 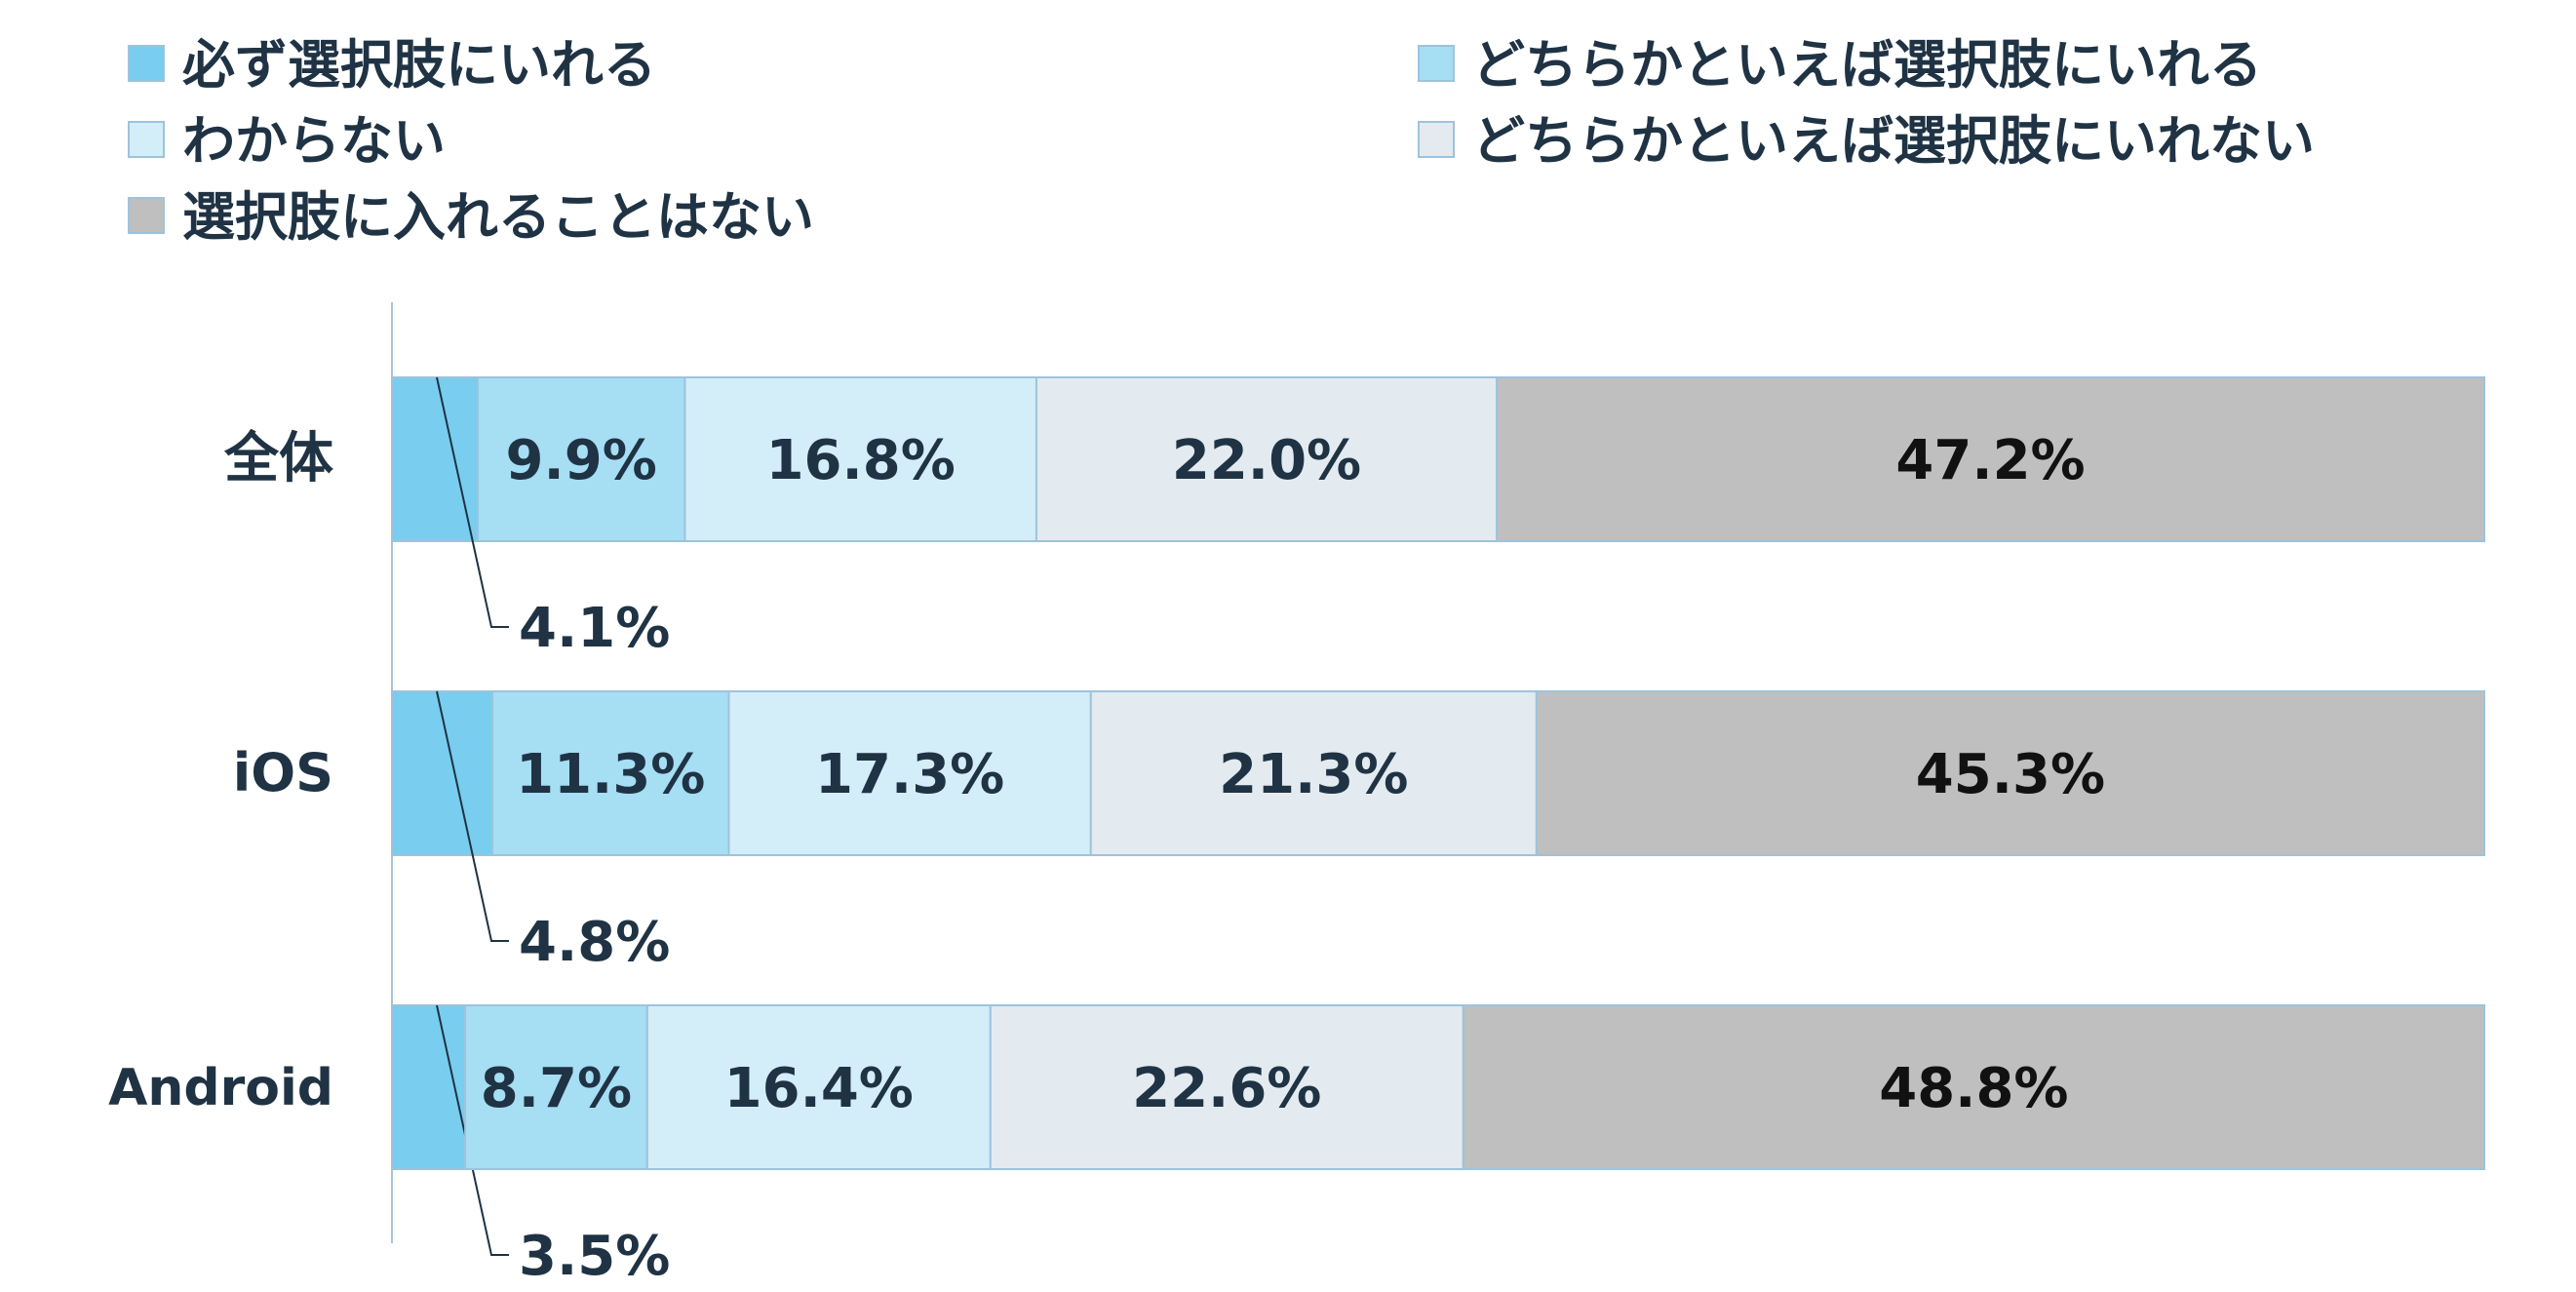 I want to click on value-label-r1-s1: 4.1%, so click(x=594, y=628).